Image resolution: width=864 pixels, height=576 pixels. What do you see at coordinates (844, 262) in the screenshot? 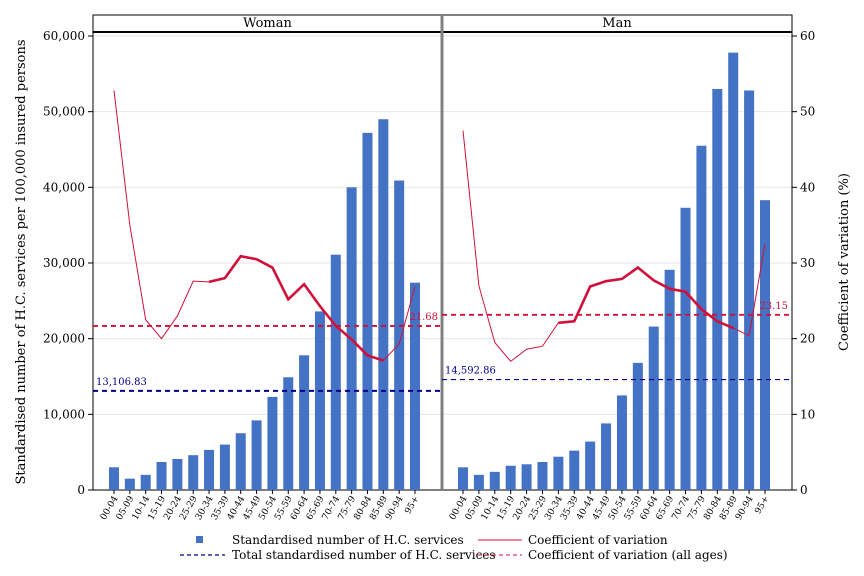
I see `y-axis-right-label: Coefficient of variation (%)` at bounding box center [844, 262].